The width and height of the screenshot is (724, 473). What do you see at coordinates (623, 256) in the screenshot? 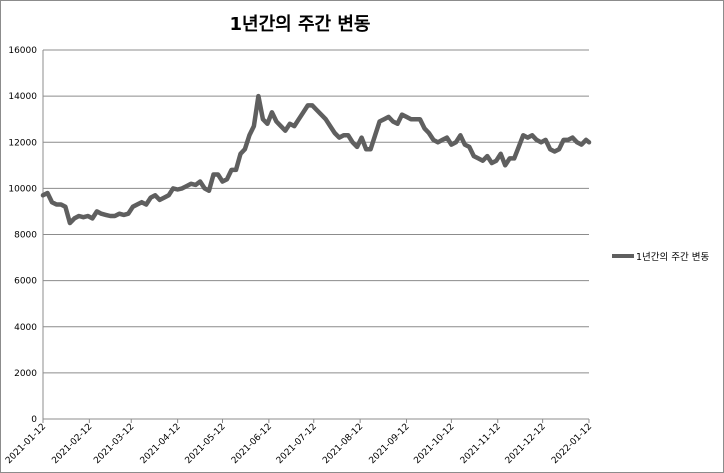
I see `legend-swatch` at bounding box center [623, 256].